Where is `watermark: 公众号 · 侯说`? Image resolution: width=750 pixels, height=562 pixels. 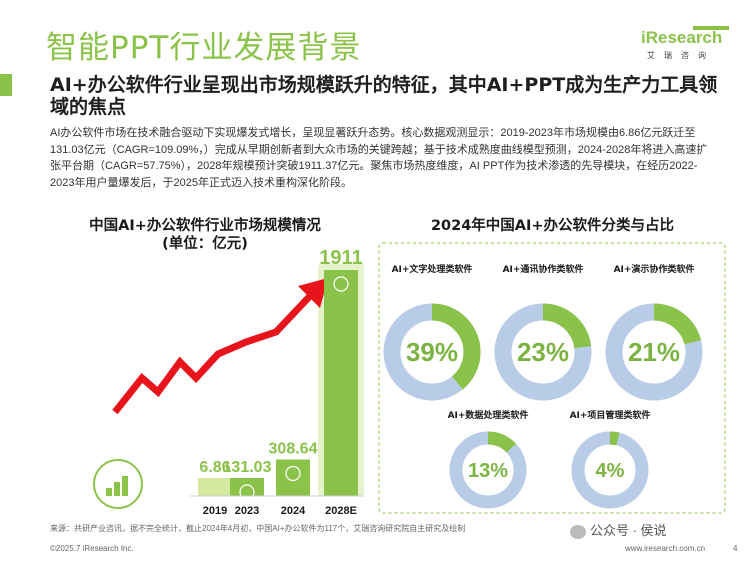 watermark: 公众号 · 侯说 is located at coordinates (618, 529).